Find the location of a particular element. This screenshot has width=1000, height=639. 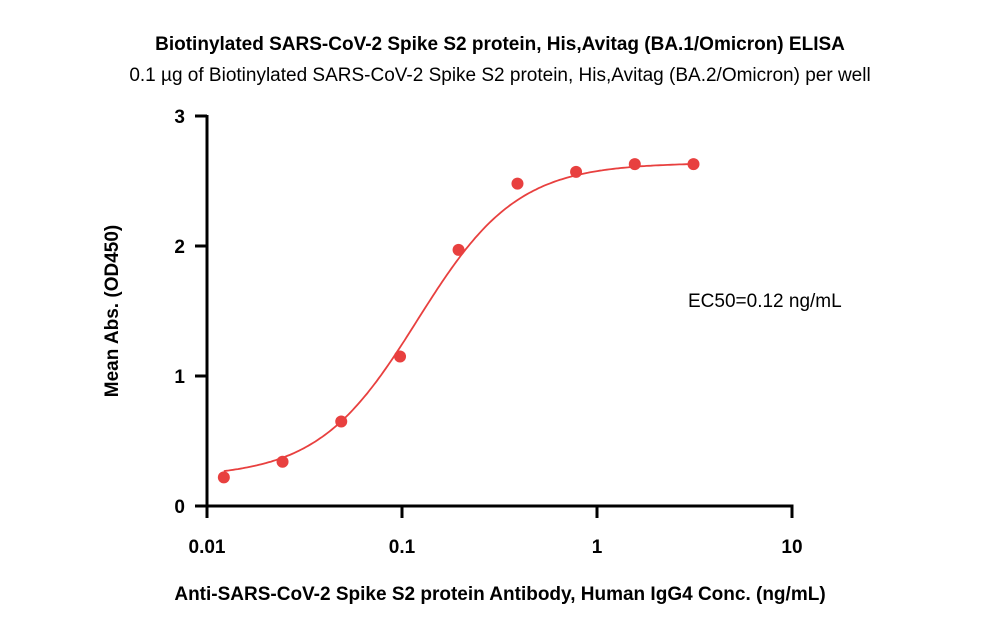

x-tick-label: 0.01 is located at coordinates (207, 547).